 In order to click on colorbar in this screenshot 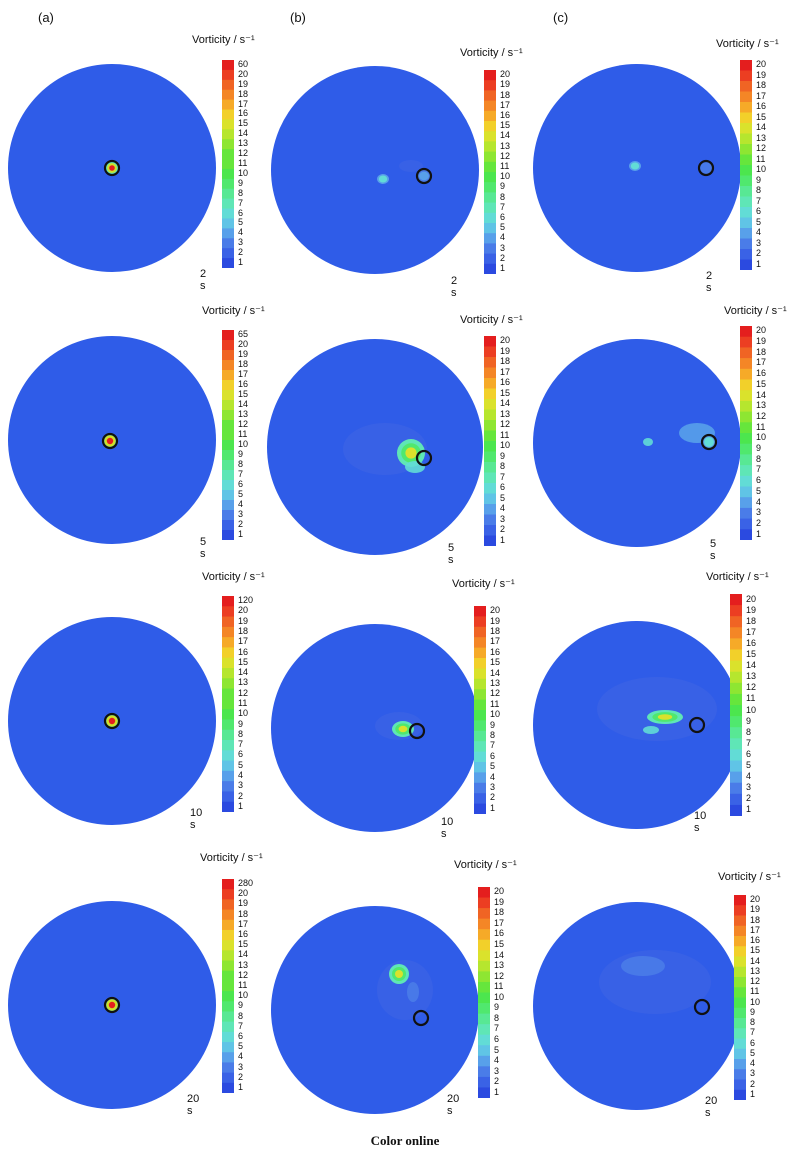, I will do `click(480, 710)`.